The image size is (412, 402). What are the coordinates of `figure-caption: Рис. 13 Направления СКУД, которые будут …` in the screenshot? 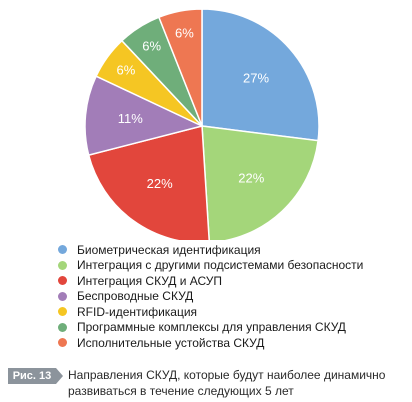 It's located at (206, 383).